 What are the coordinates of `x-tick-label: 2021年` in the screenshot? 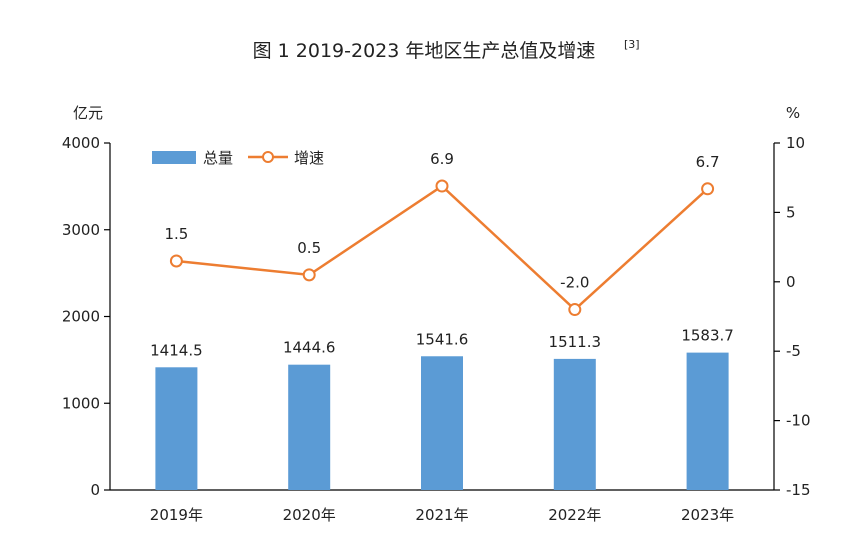 It's located at (441, 515).